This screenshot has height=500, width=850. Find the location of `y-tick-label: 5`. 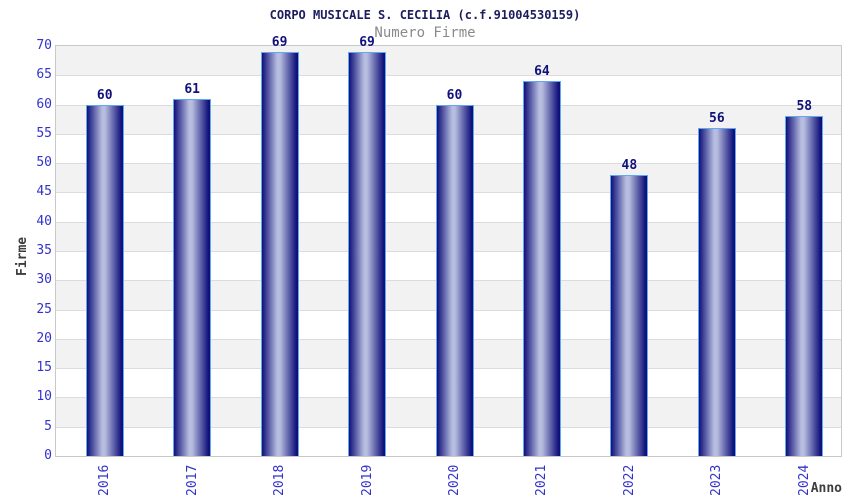

y-tick-label: 5 is located at coordinates (48, 426).